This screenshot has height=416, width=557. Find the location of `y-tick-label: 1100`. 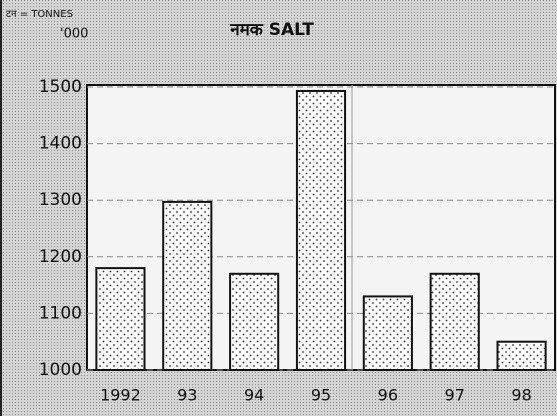

y-tick-label: 1100 is located at coordinates (60, 313).